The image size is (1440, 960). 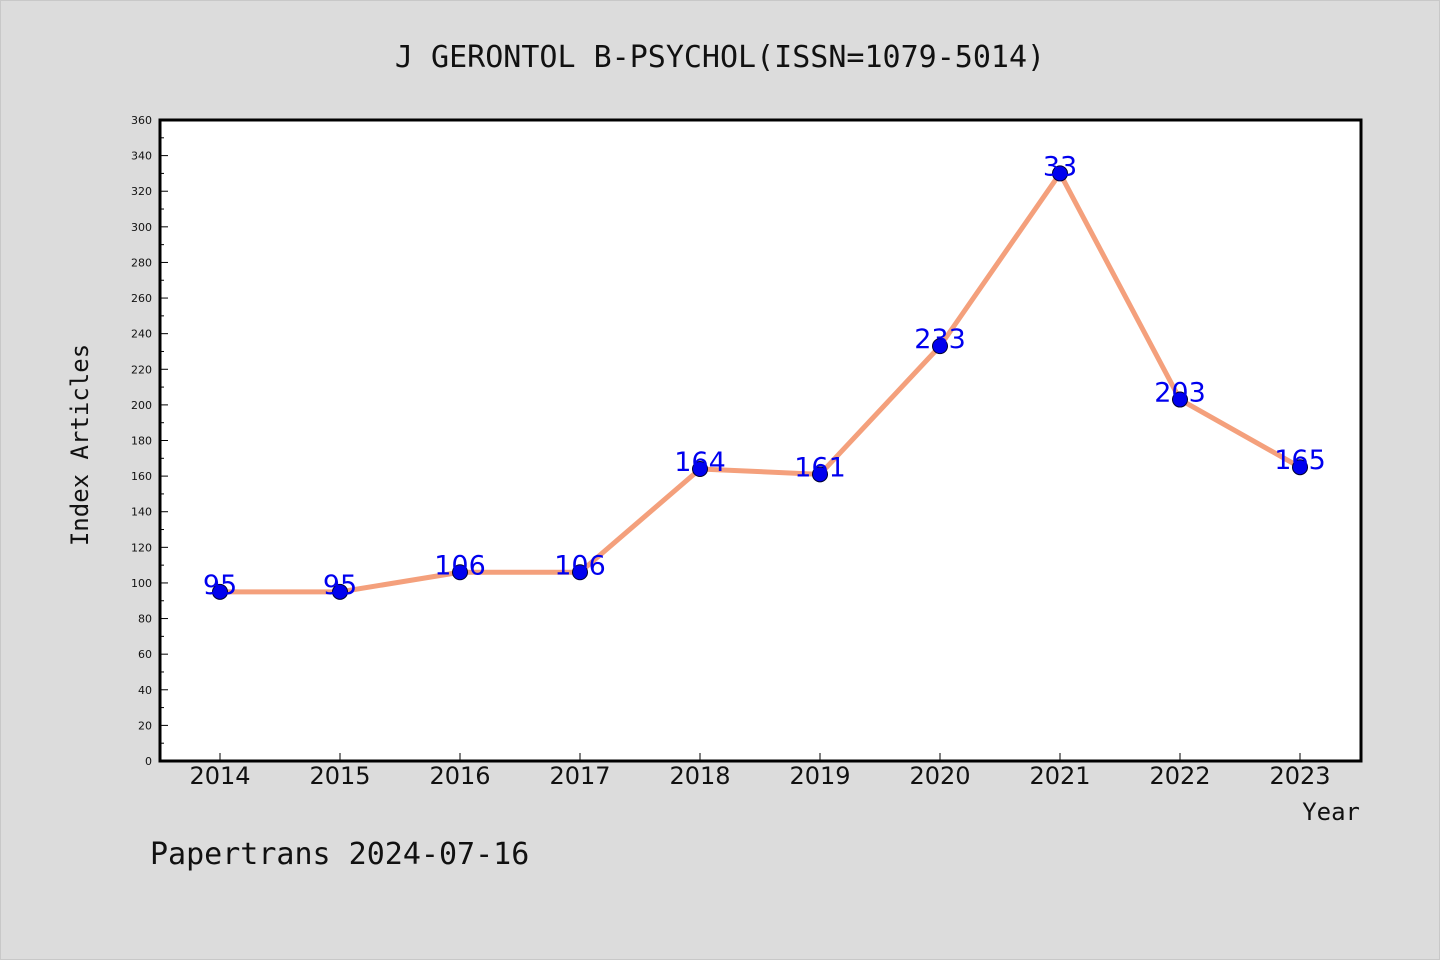 What do you see at coordinates (939, 776) in the screenshot?
I see `x-tick-label: 2020` at bounding box center [939, 776].